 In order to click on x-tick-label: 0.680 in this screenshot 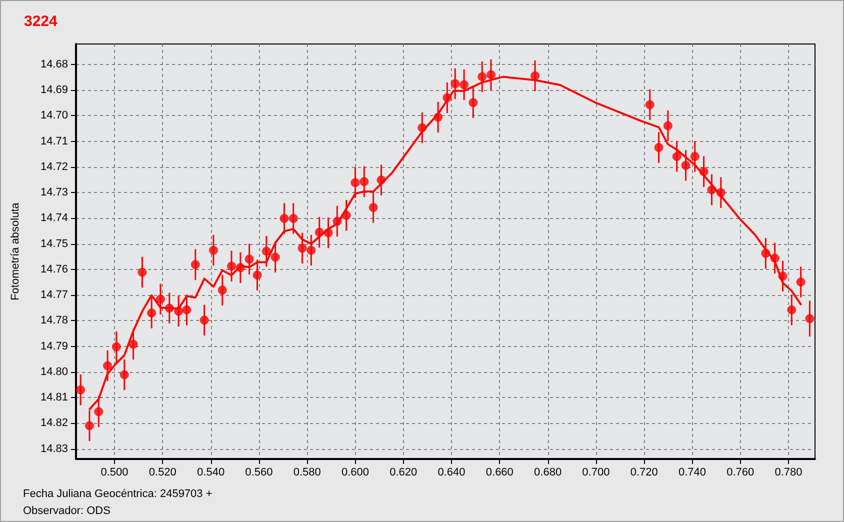, I will do `click(548, 472)`.